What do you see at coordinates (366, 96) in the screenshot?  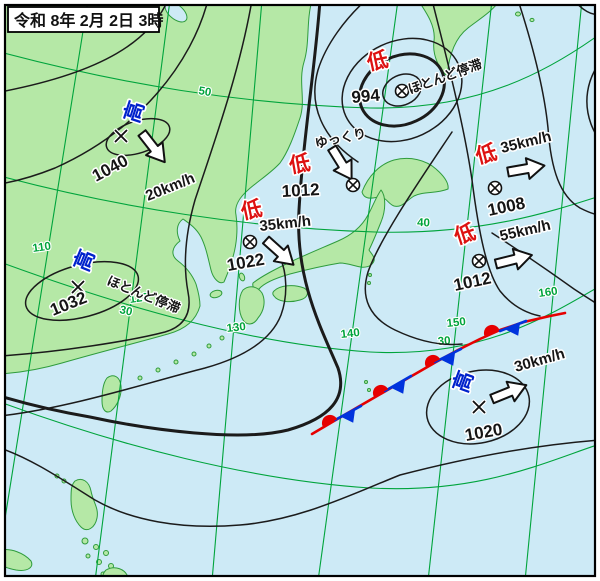 I see `pressure-value: 994` at bounding box center [366, 96].